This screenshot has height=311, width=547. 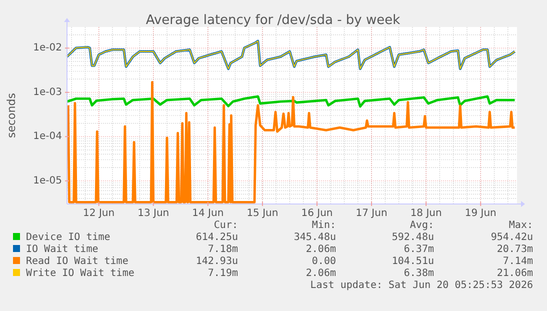 I want to click on legend-label: Read IO Wait time, so click(x=77, y=261).